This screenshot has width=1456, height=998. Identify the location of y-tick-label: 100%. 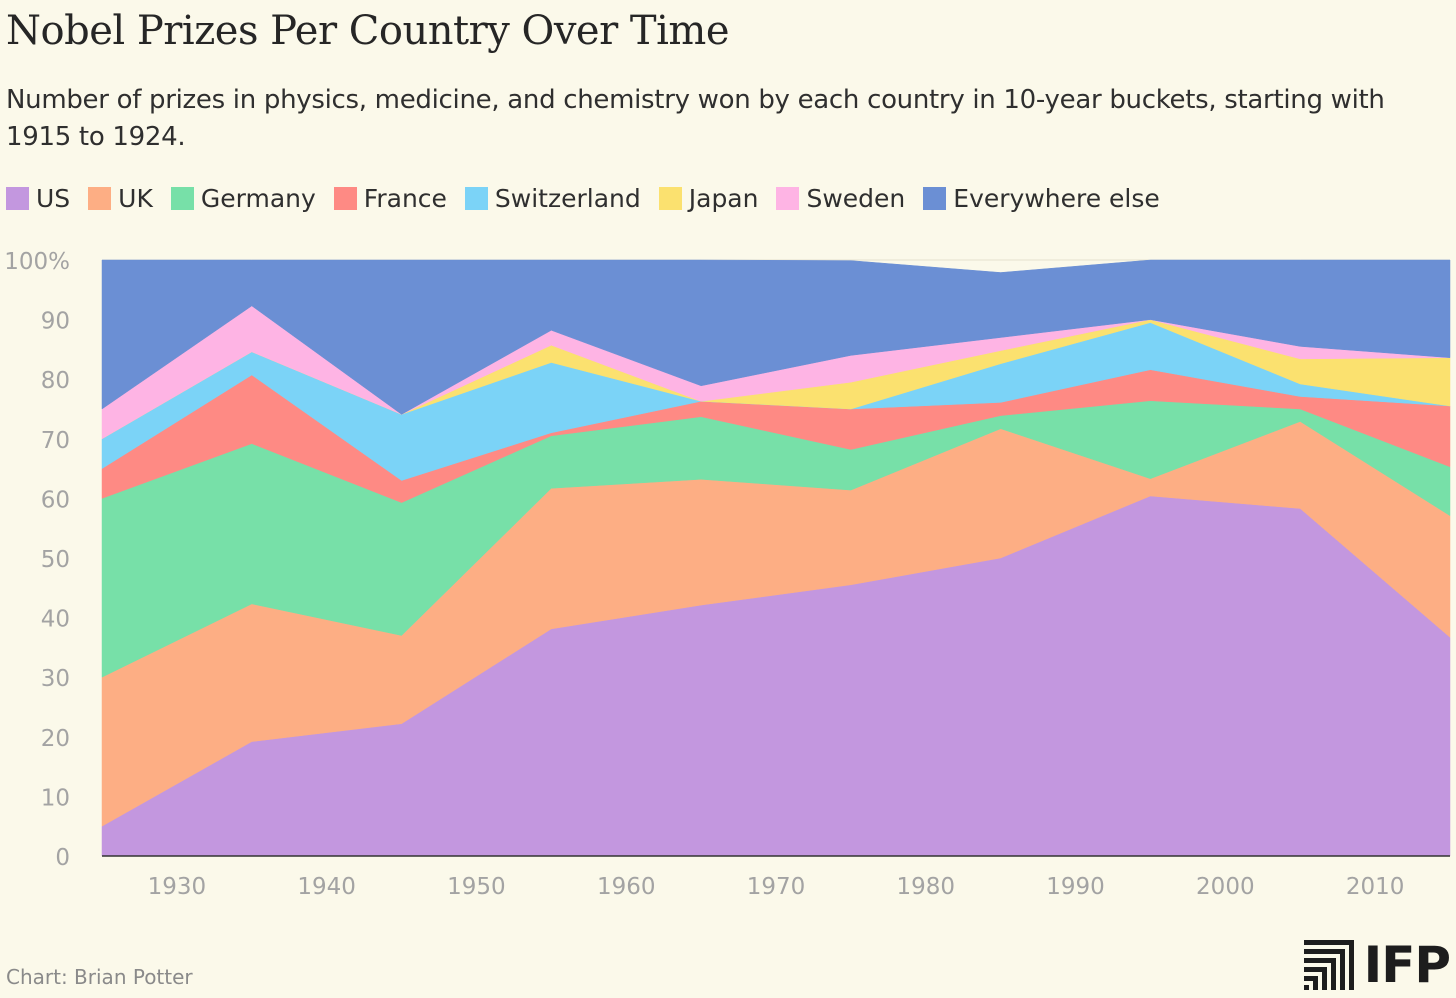
(37, 262).